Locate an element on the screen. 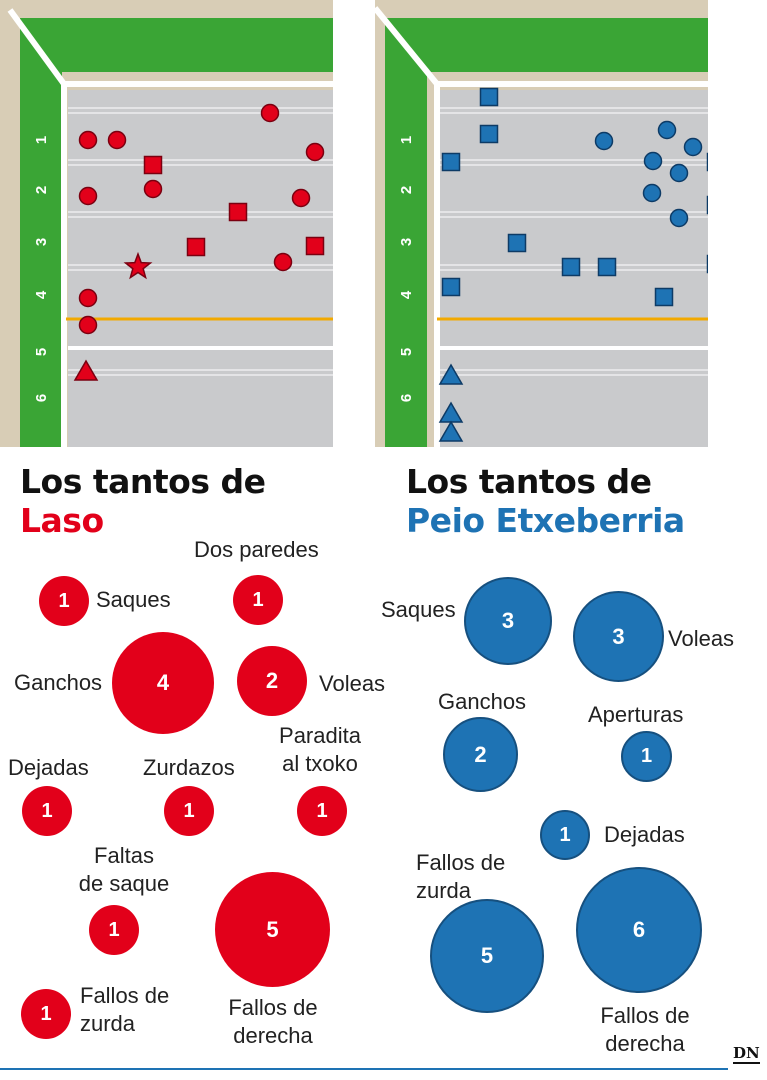 The height and width of the screenshot is (1080, 767). etxeberria-ganchos-label: Ganchos is located at coordinates (482, 701).